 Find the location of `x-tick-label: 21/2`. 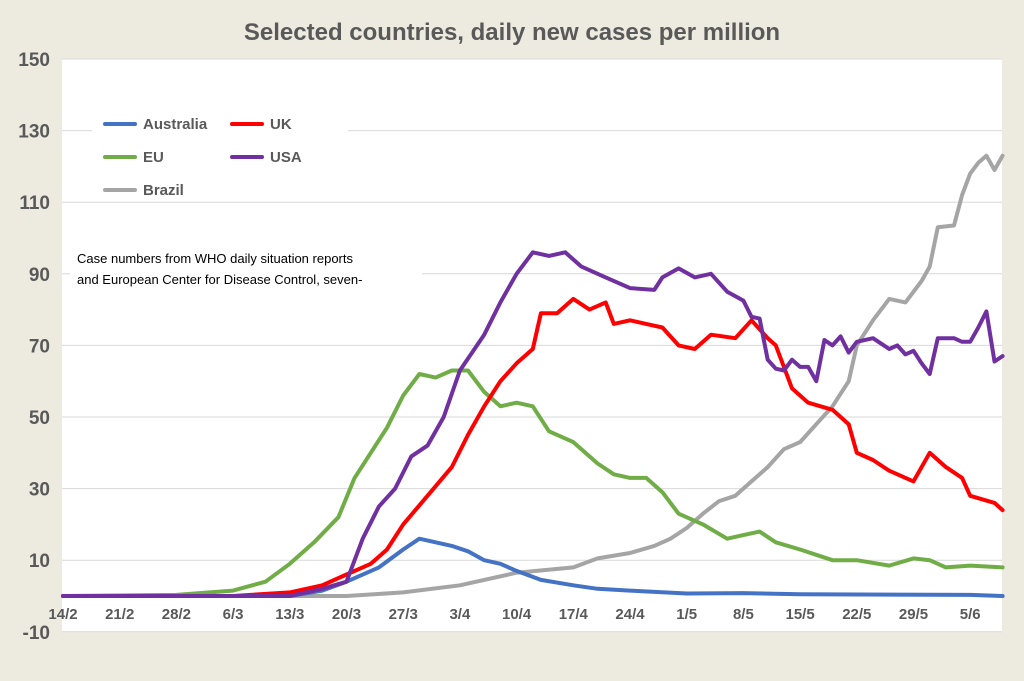

x-tick-label: 21/2 is located at coordinates (119, 614).